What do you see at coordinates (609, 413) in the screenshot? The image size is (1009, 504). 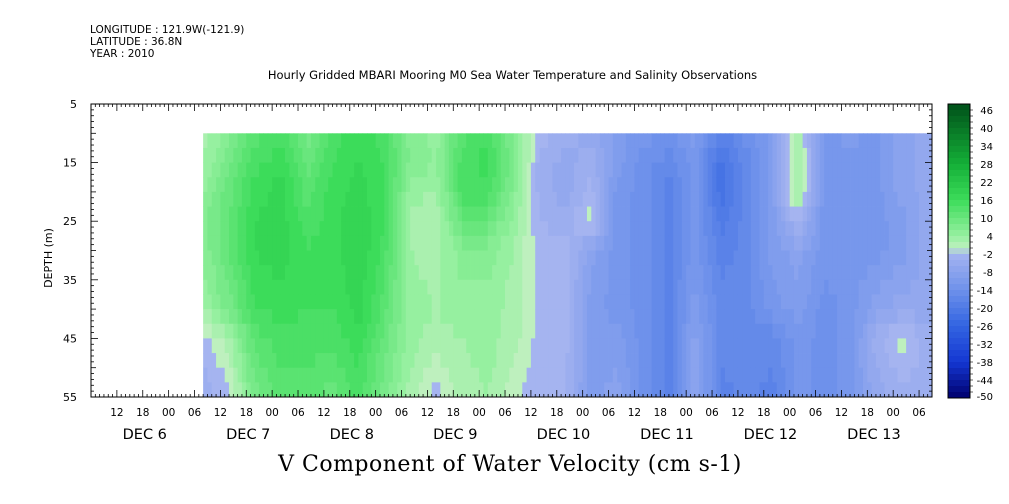 I see `x-hour-label: 06` at bounding box center [609, 413].